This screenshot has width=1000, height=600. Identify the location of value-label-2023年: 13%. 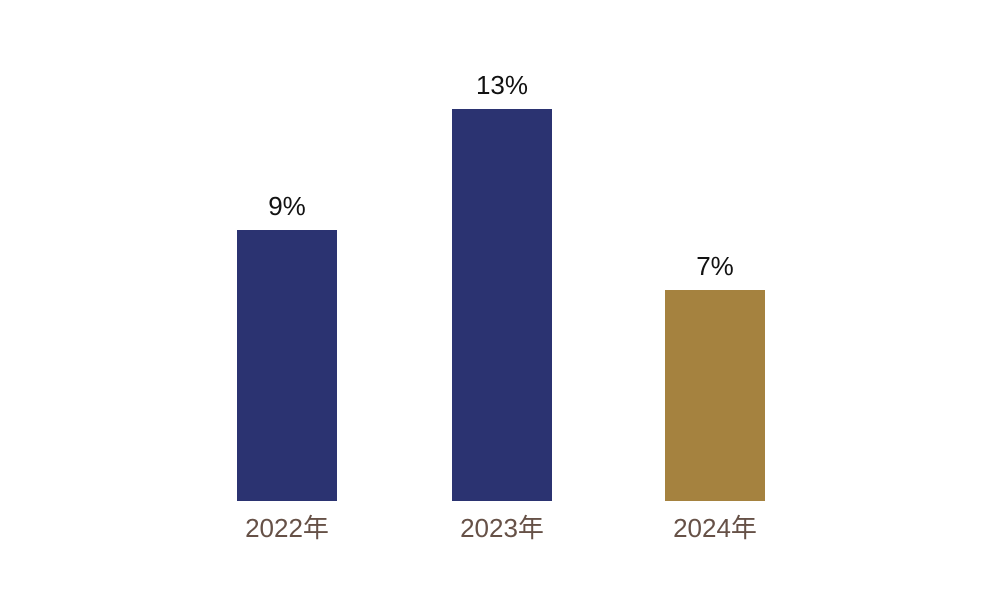
(502, 85).